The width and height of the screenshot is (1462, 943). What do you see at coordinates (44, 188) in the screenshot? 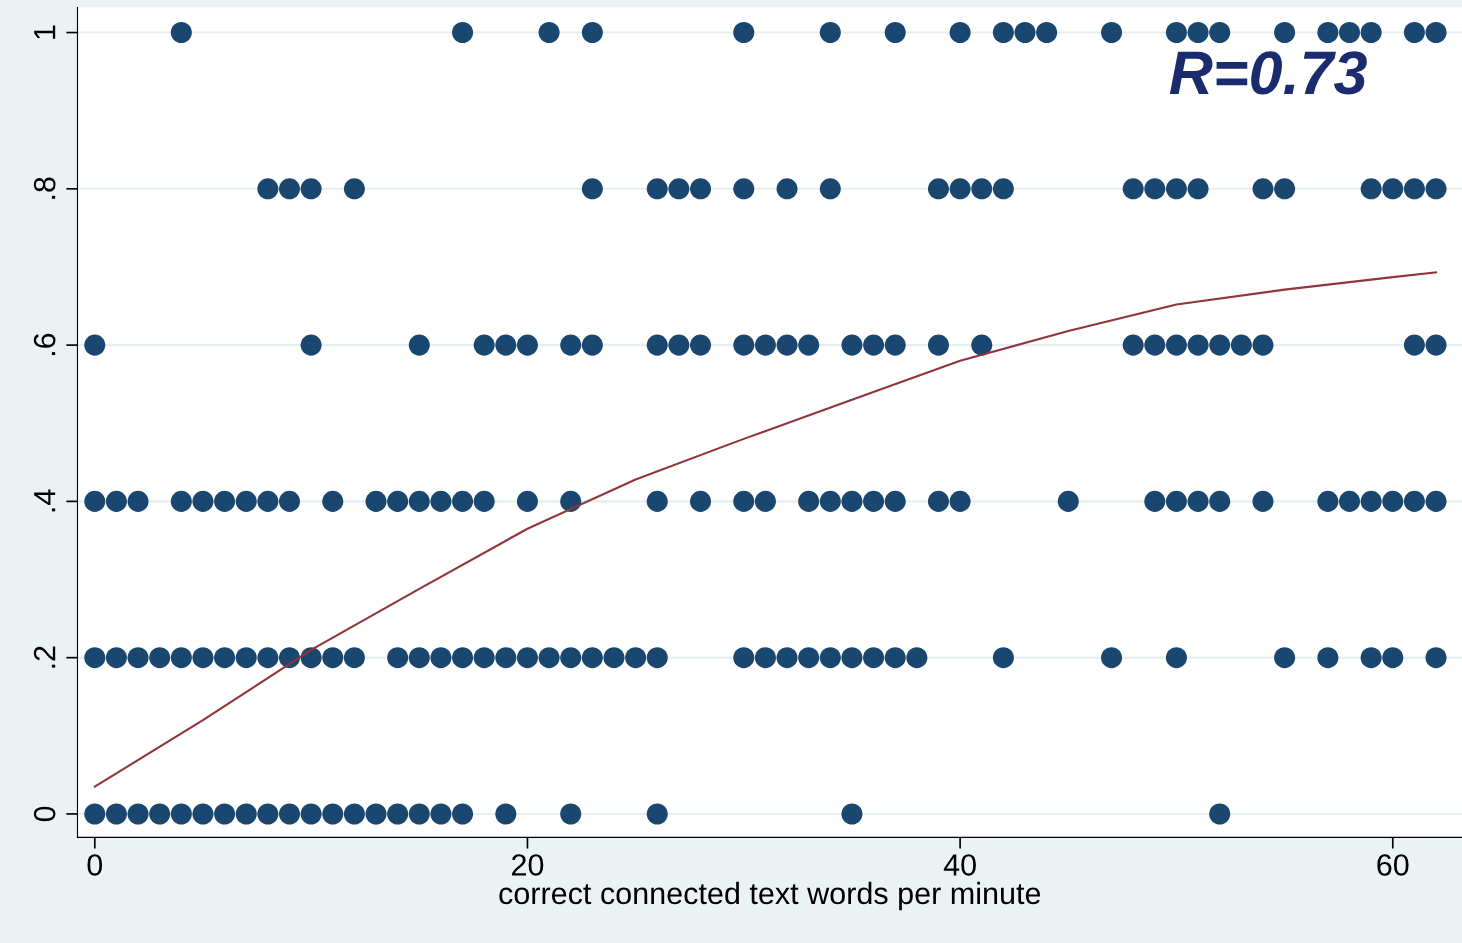
I see `y-tick-label: .8` at bounding box center [44, 188].